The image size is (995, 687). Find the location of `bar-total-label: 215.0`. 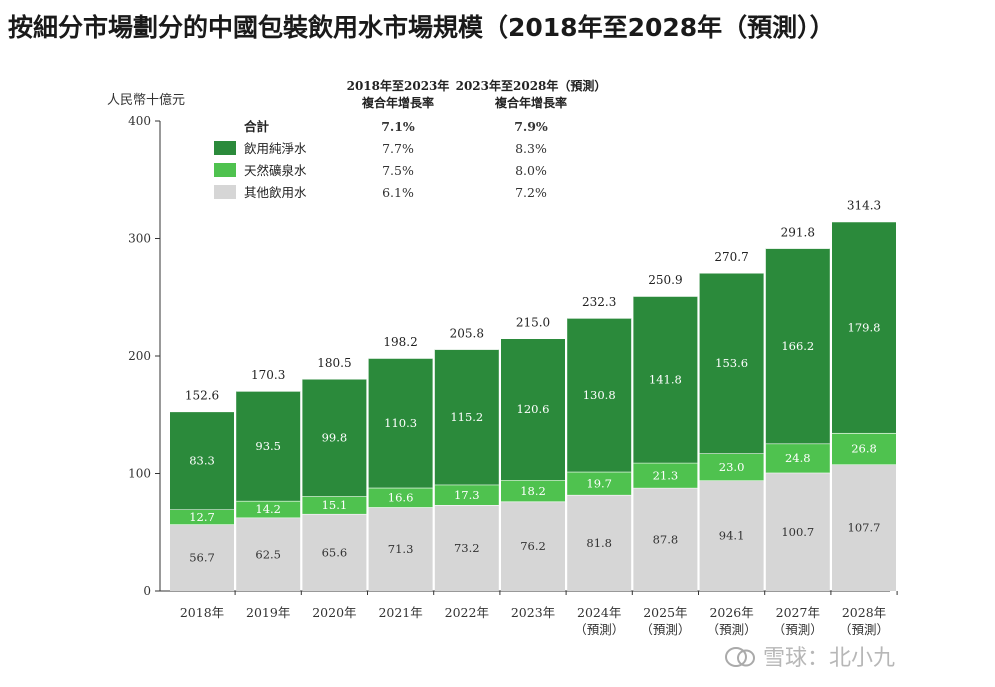

bar-total-label: 215.0 is located at coordinates (533, 322).